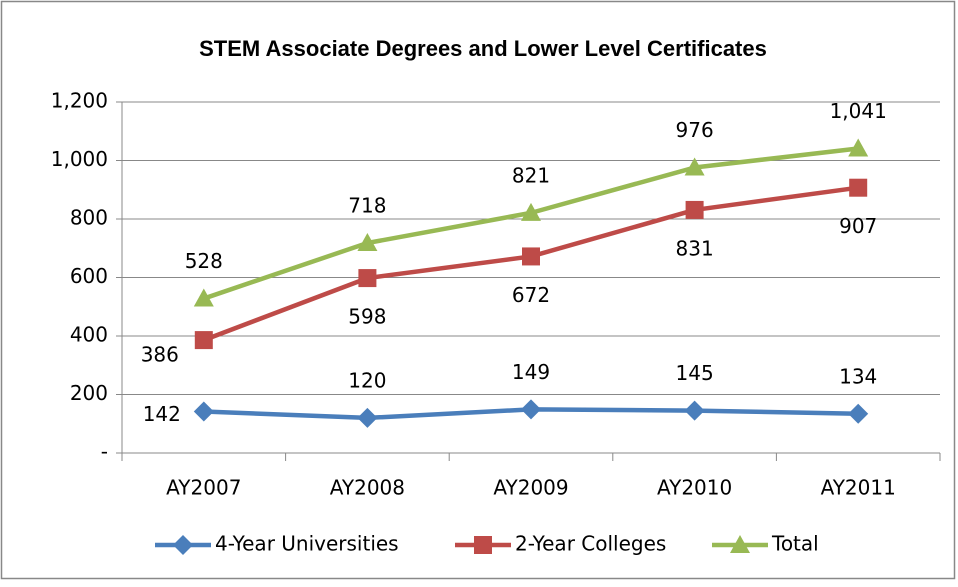  What do you see at coordinates (695, 248) in the screenshot?
I see `data-label: 831` at bounding box center [695, 248].